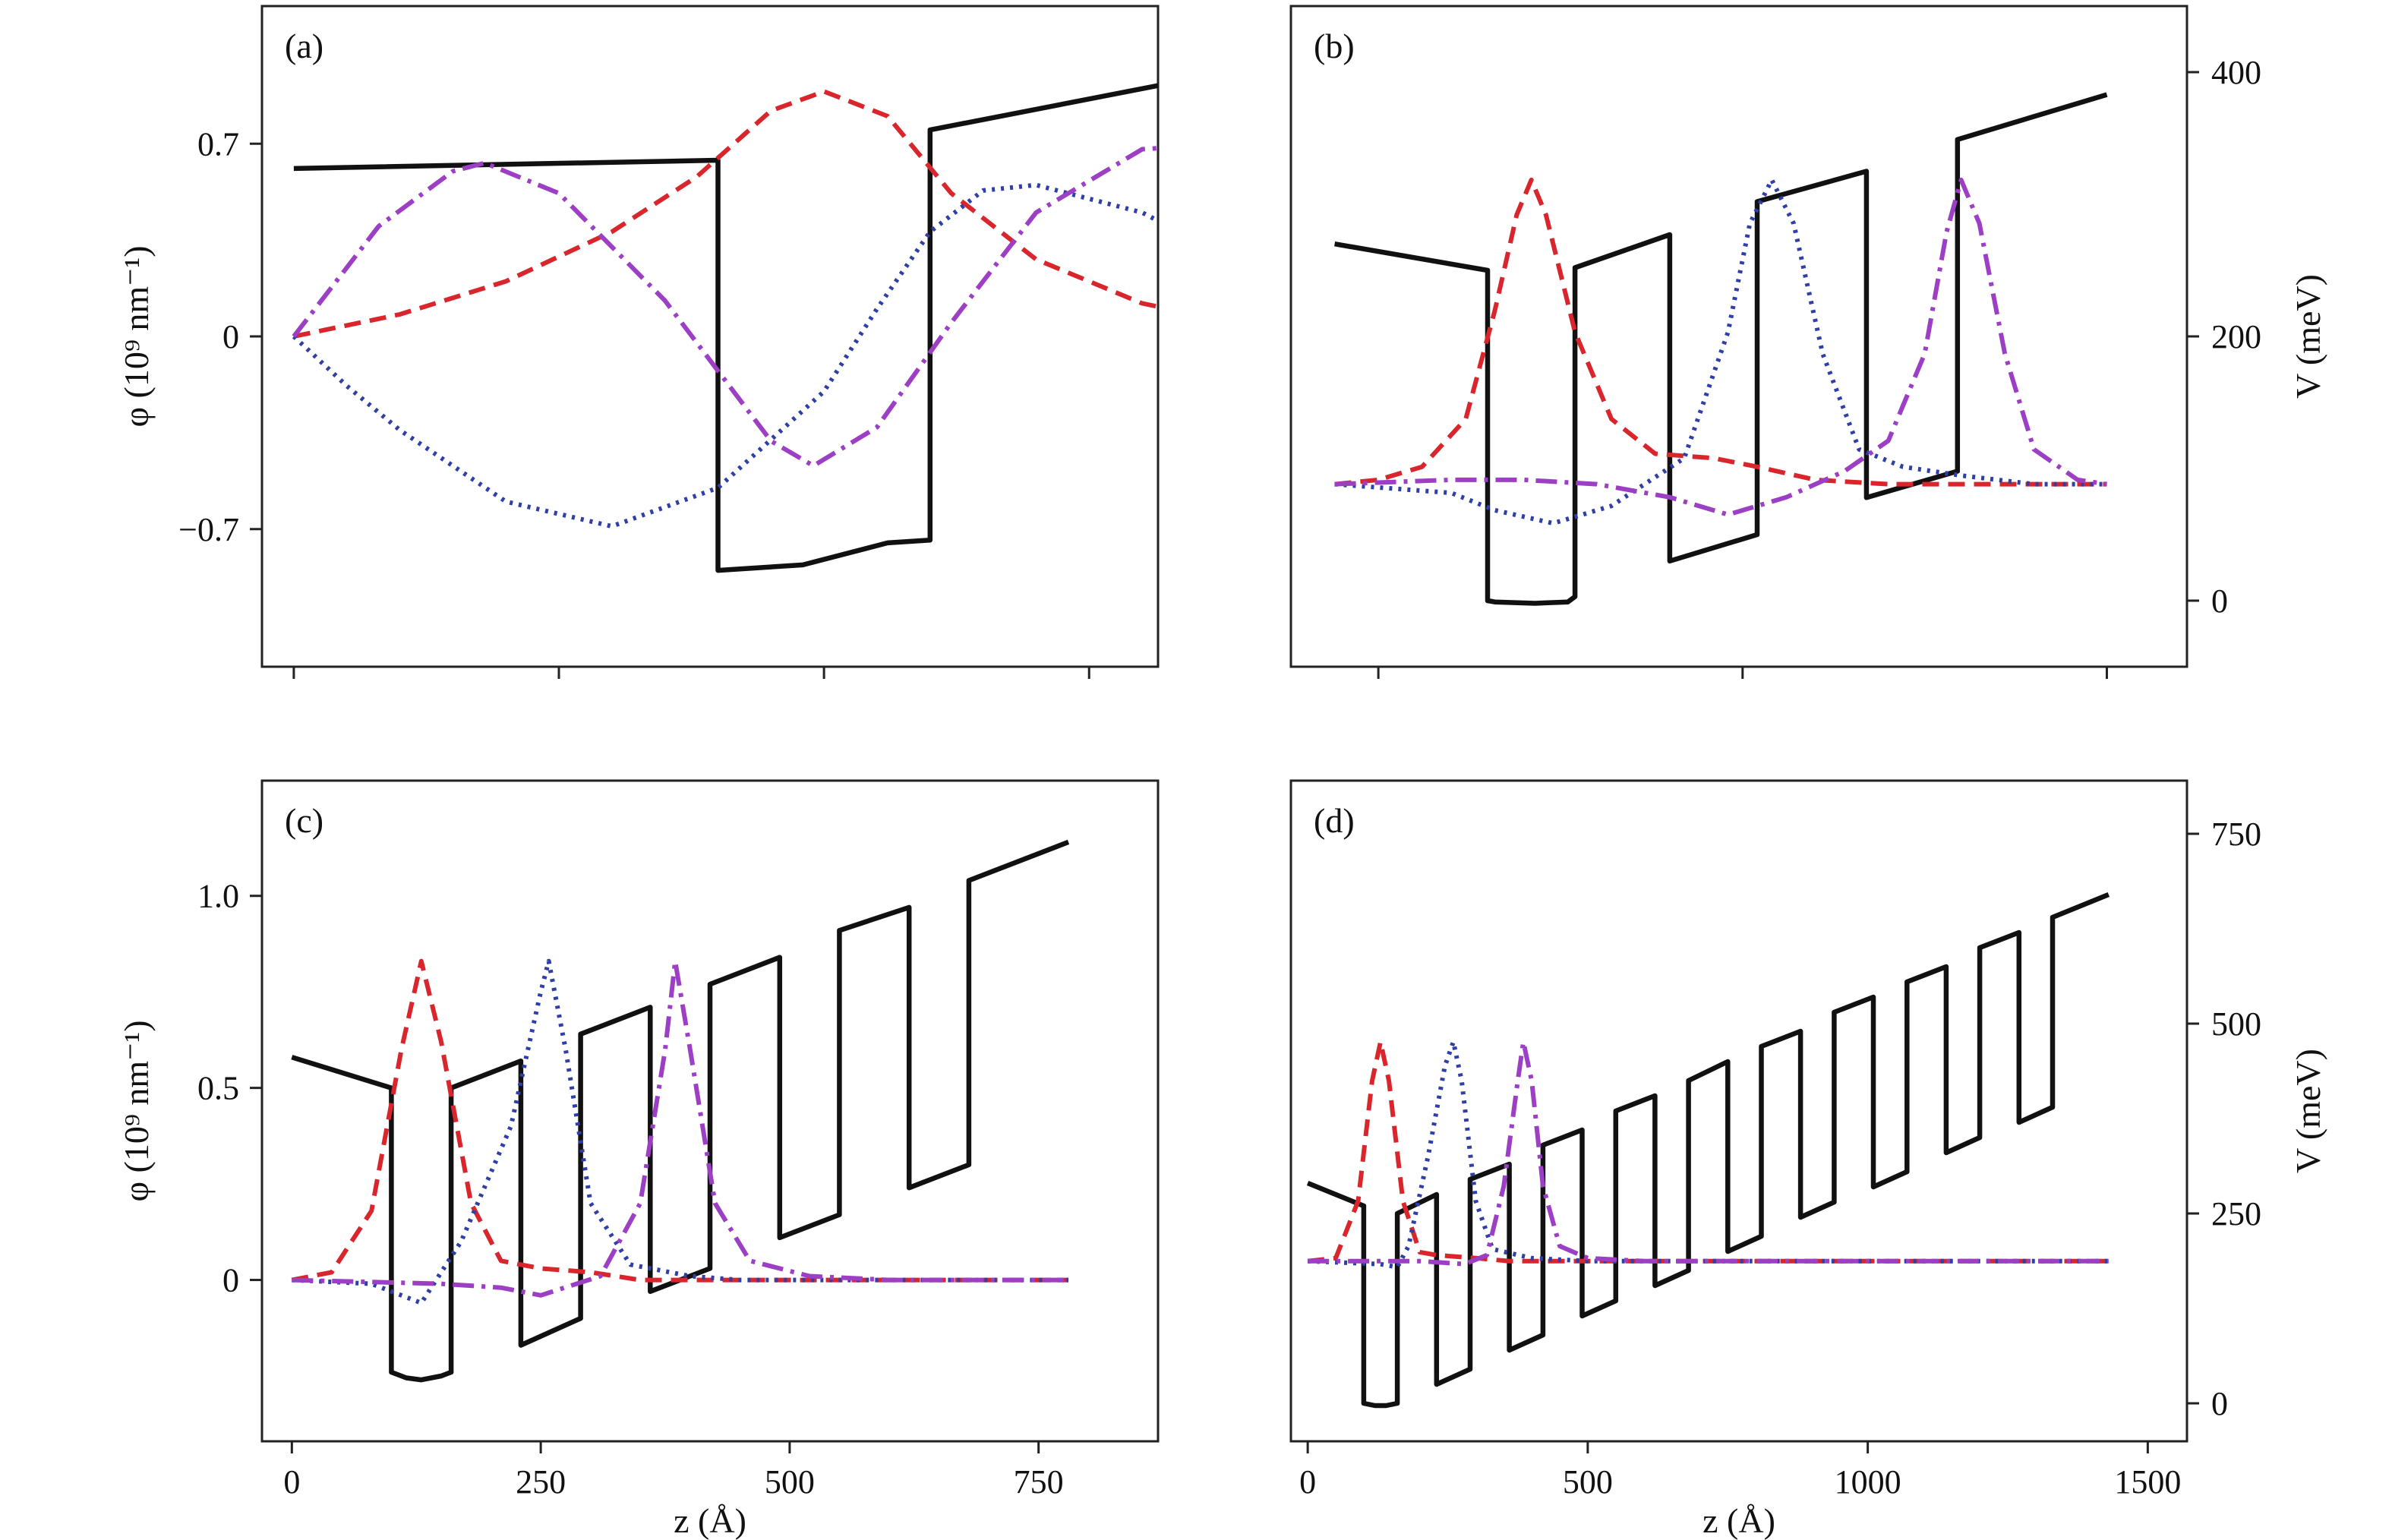 The width and height of the screenshot is (2392, 1540). I want to click on x-tick-label: 1000, so click(1868, 1482).